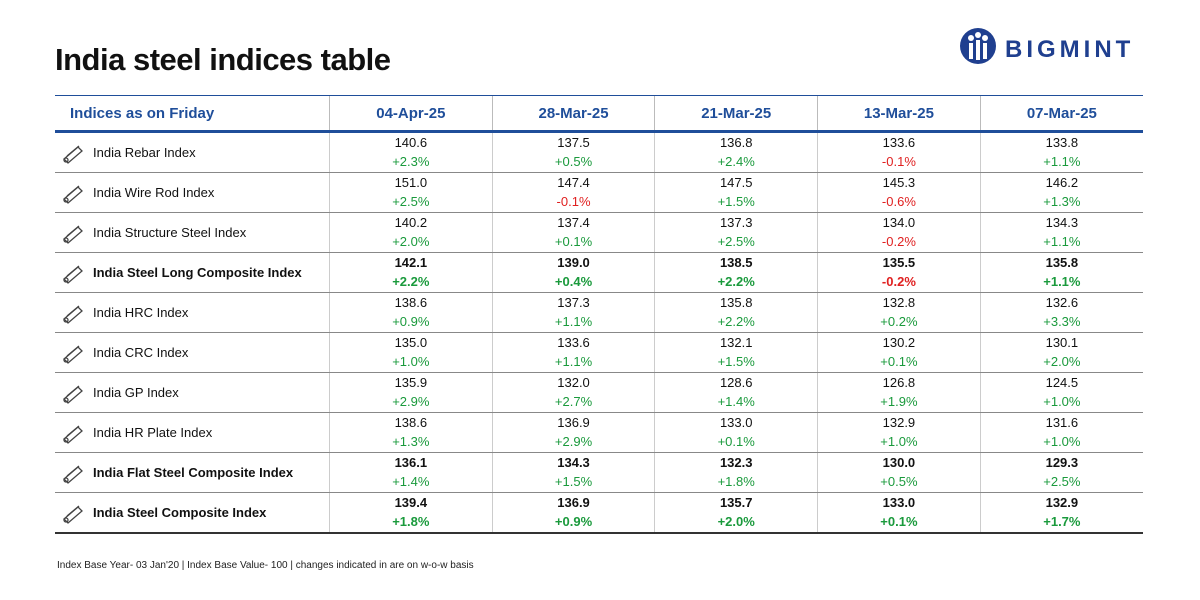 The height and width of the screenshot is (600, 1200). What do you see at coordinates (978, 46) in the screenshot?
I see `logo-icon` at bounding box center [978, 46].